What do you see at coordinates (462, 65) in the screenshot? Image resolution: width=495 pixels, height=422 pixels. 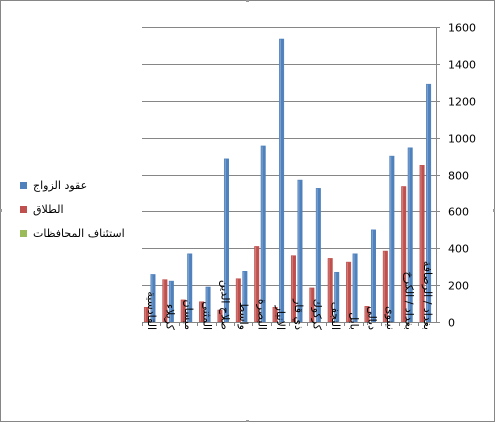 I see `y-tick-label: 1400` at bounding box center [462, 65].